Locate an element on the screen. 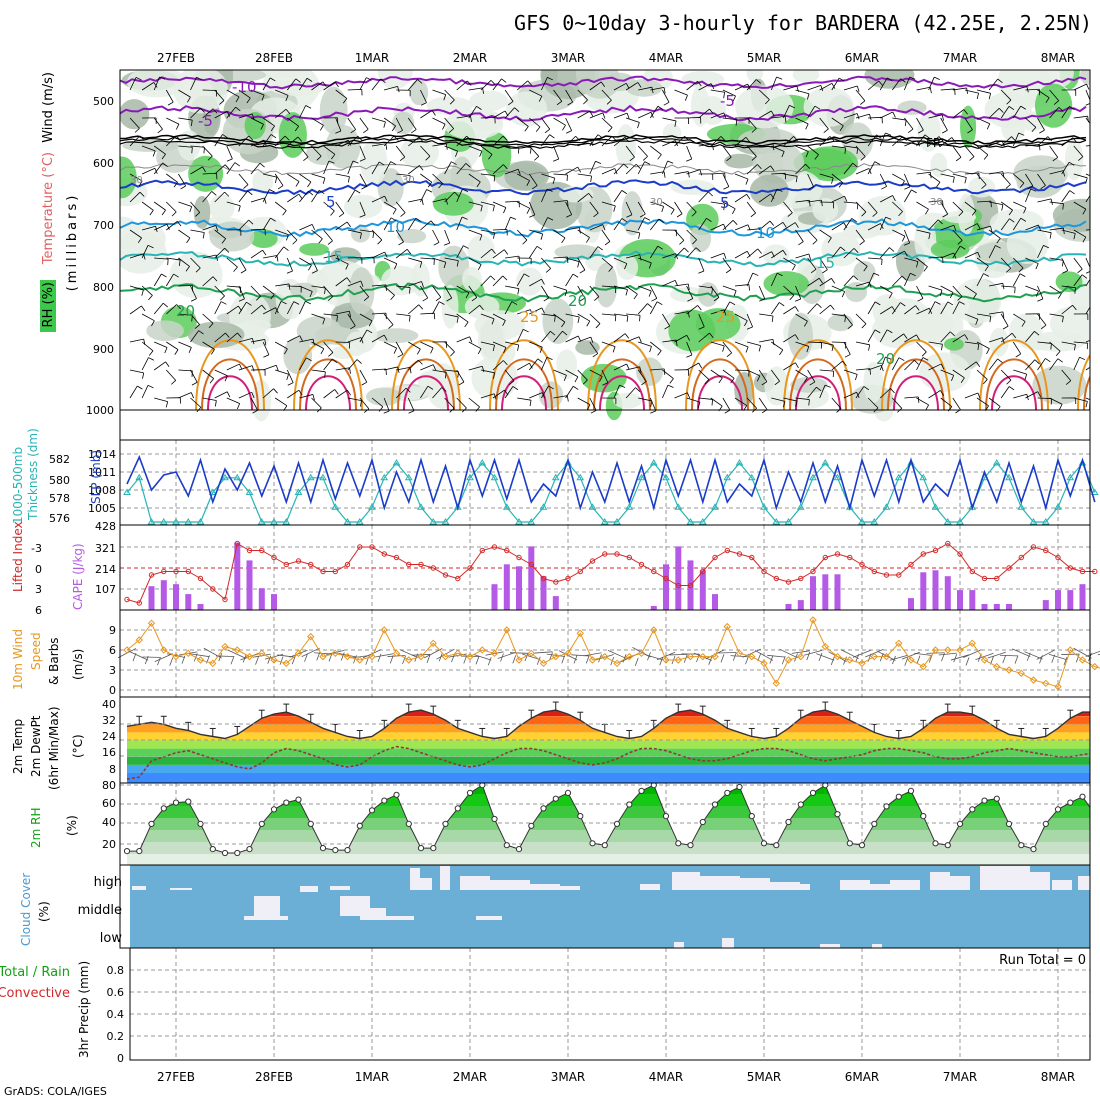 The height and width of the screenshot is (1100, 1100). precip-tick: 0 is located at coordinates (120, 1058).